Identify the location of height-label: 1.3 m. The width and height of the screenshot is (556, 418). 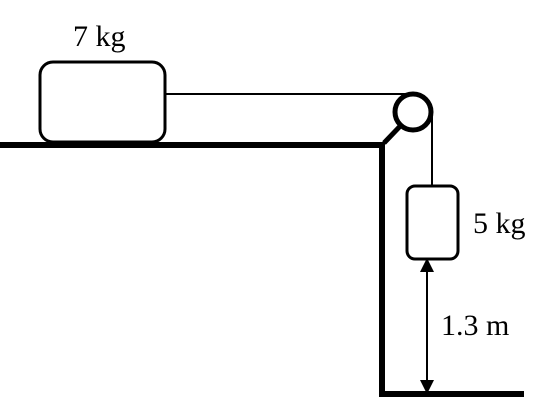
(475, 325).